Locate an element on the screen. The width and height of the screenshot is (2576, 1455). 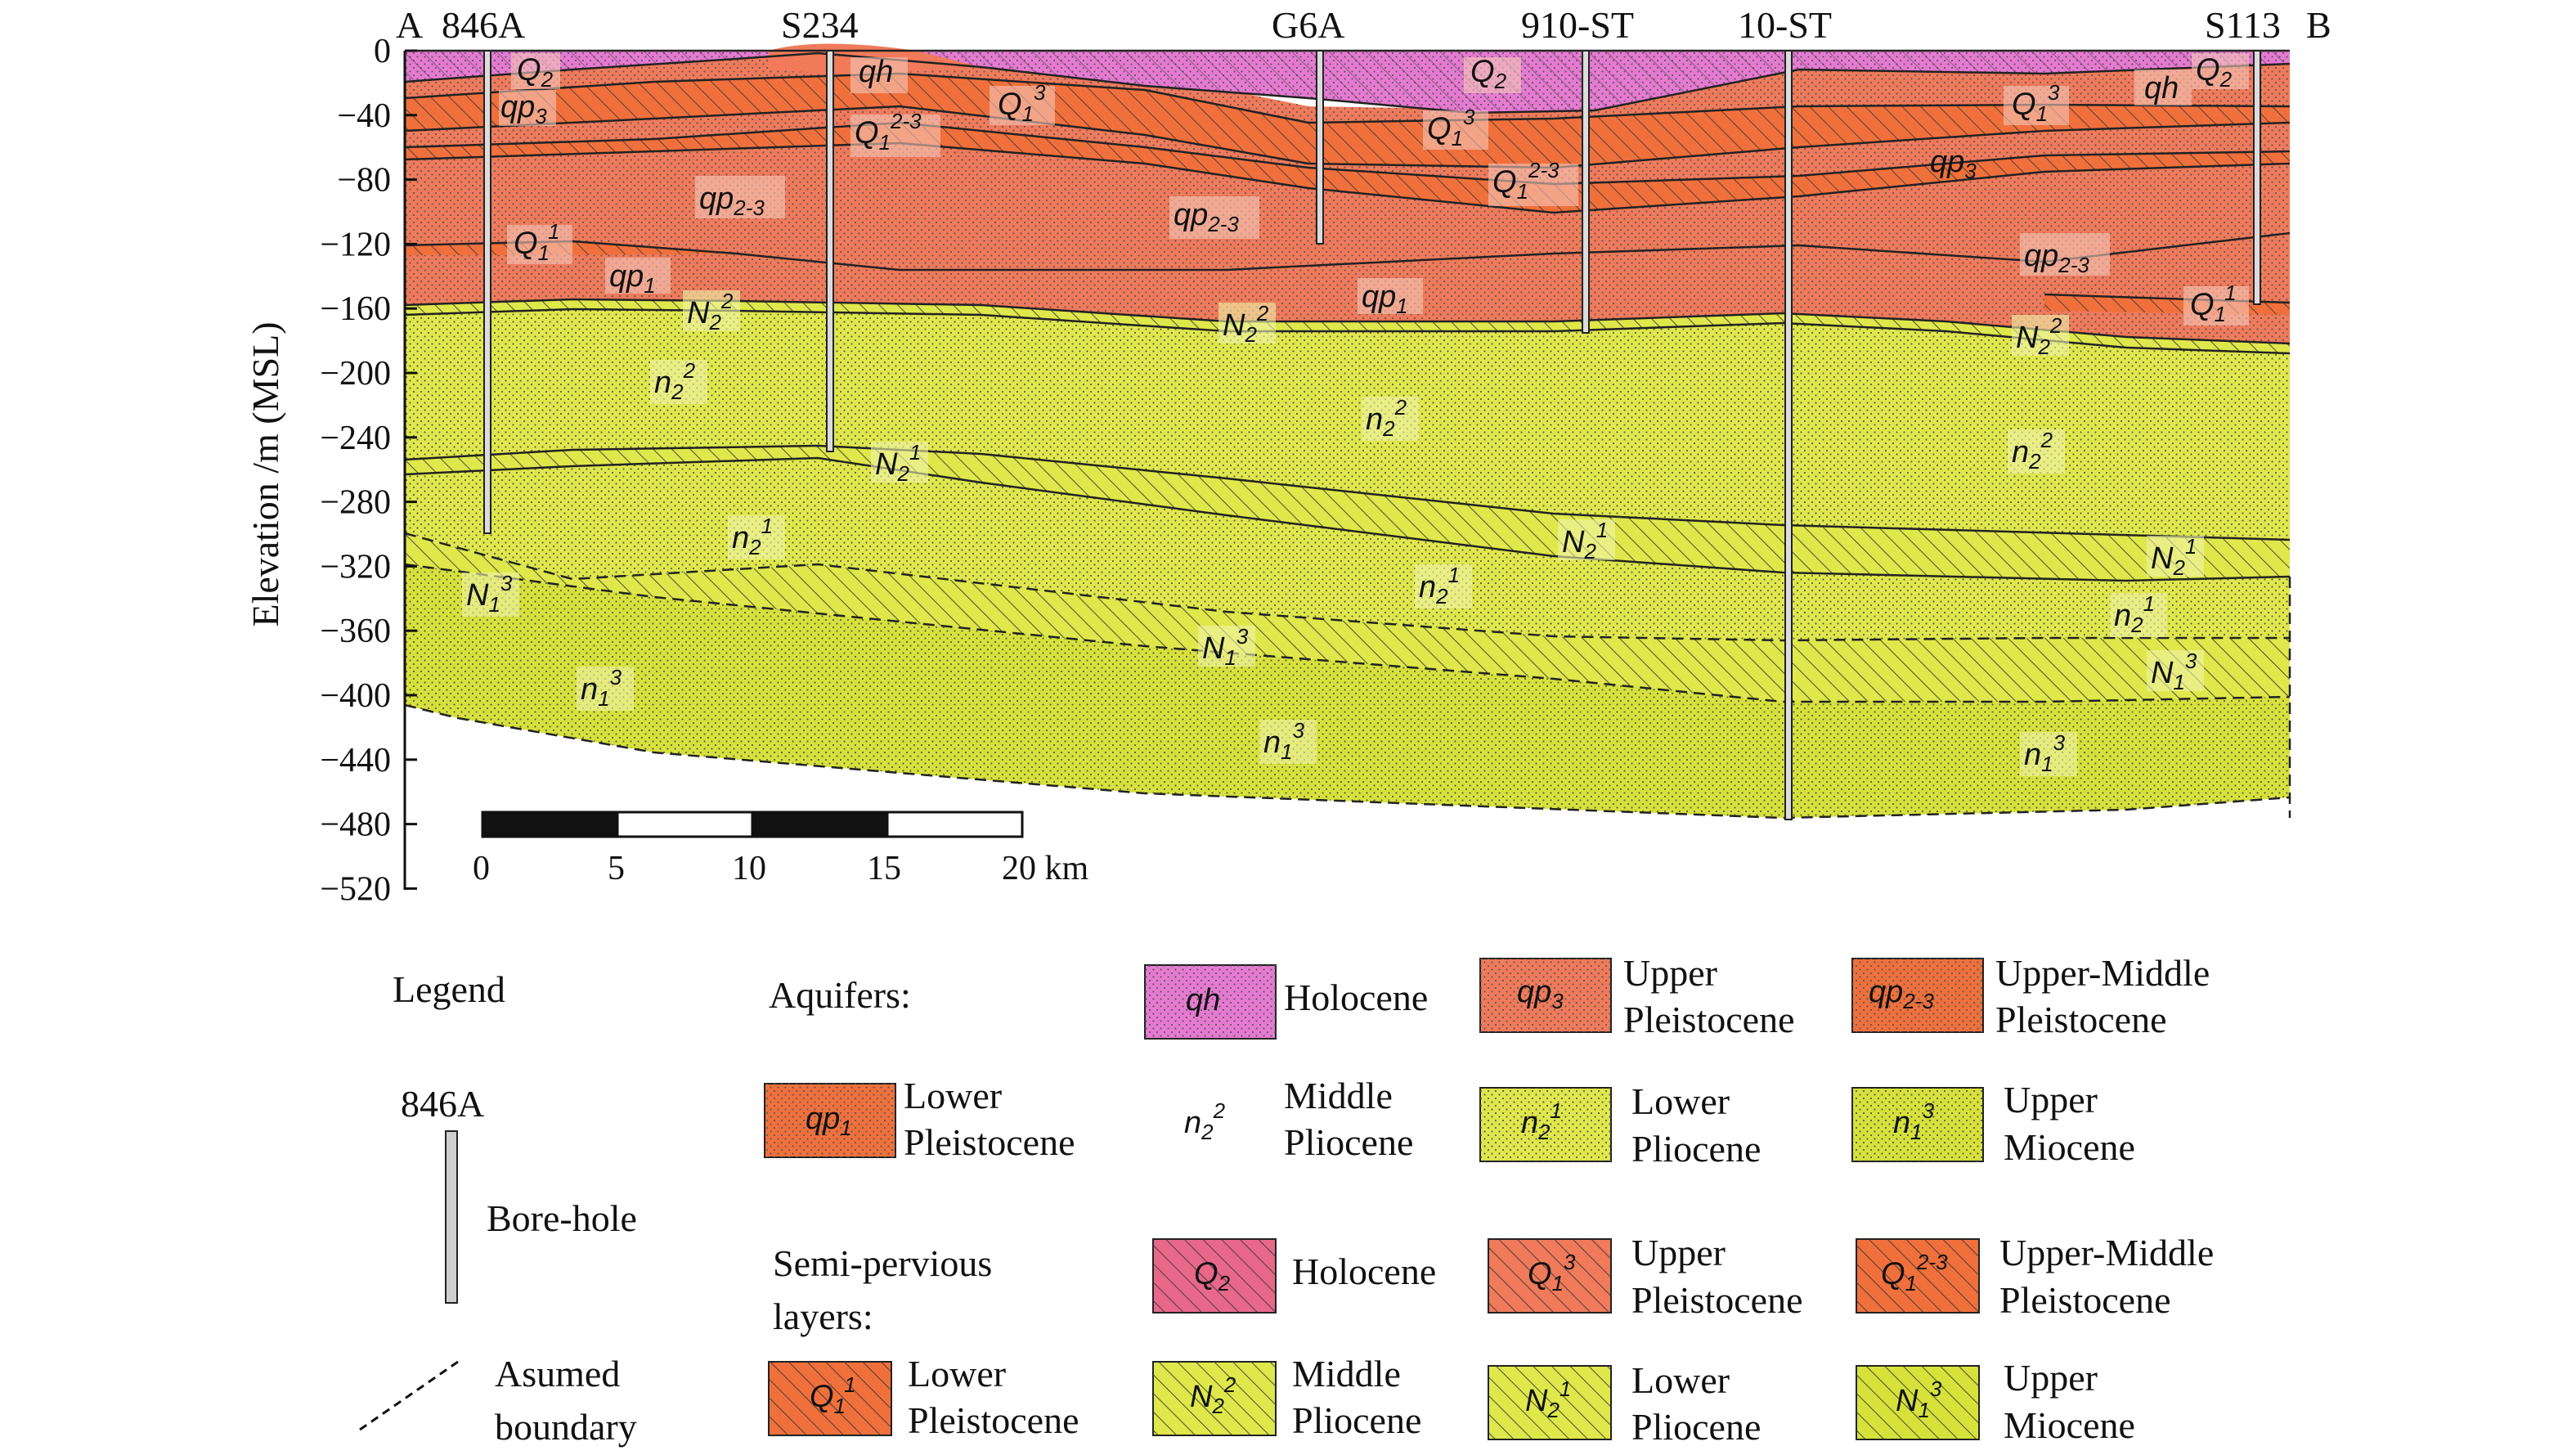
legend-aq-lower-pleistocene: qp1 Lower Pleistocene is located at coordinates (920, 1119).